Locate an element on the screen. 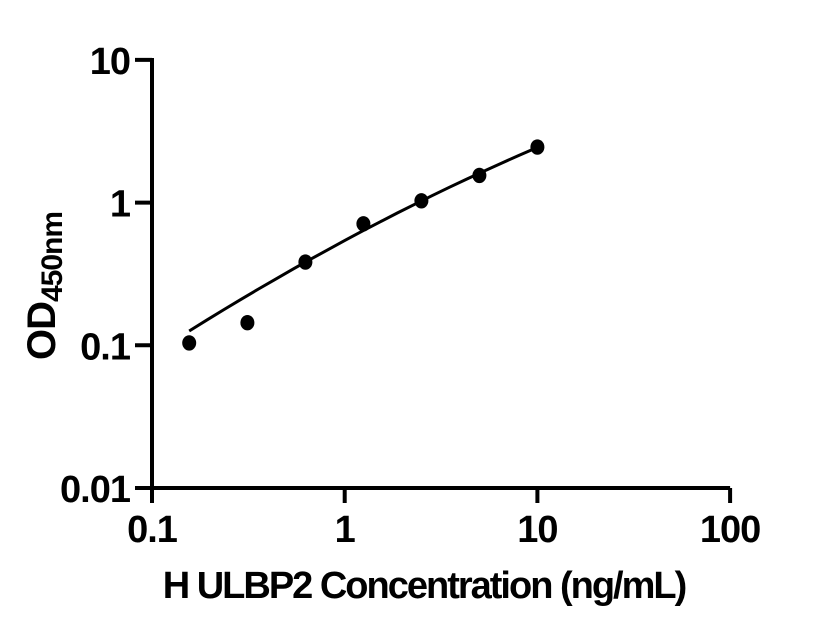 Image resolution: width=816 pixels, height=640 pixels. x-axis-tick-label: 1 is located at coordinates (345, 530).